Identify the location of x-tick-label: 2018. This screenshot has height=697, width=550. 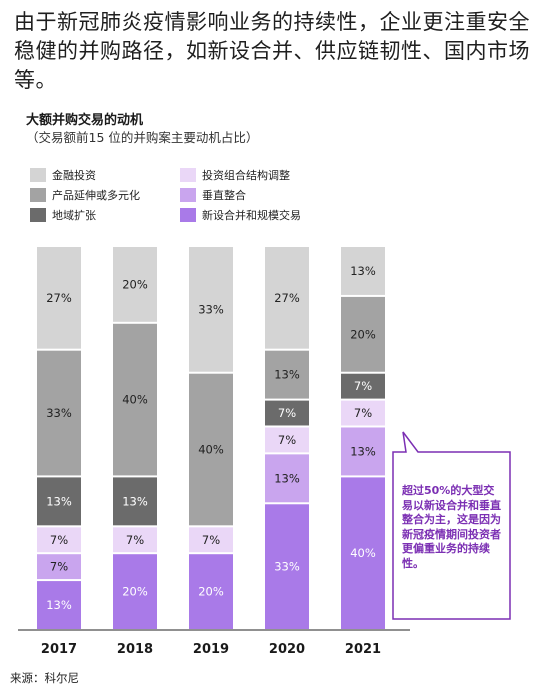
(135, 649).